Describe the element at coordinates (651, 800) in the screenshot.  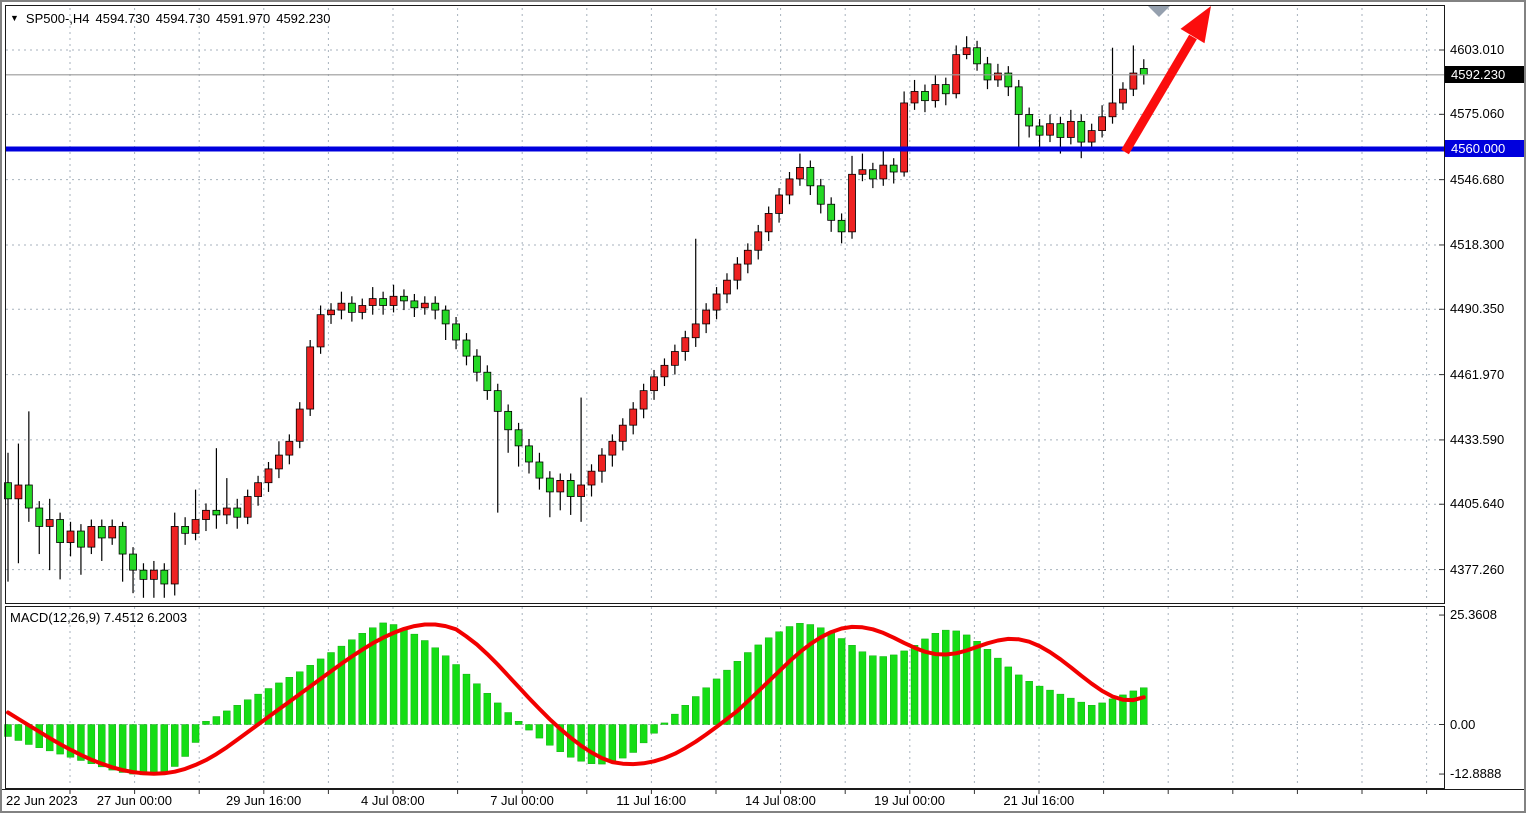
I see `time-axis-label: 11 Jul 16:00` at that location.